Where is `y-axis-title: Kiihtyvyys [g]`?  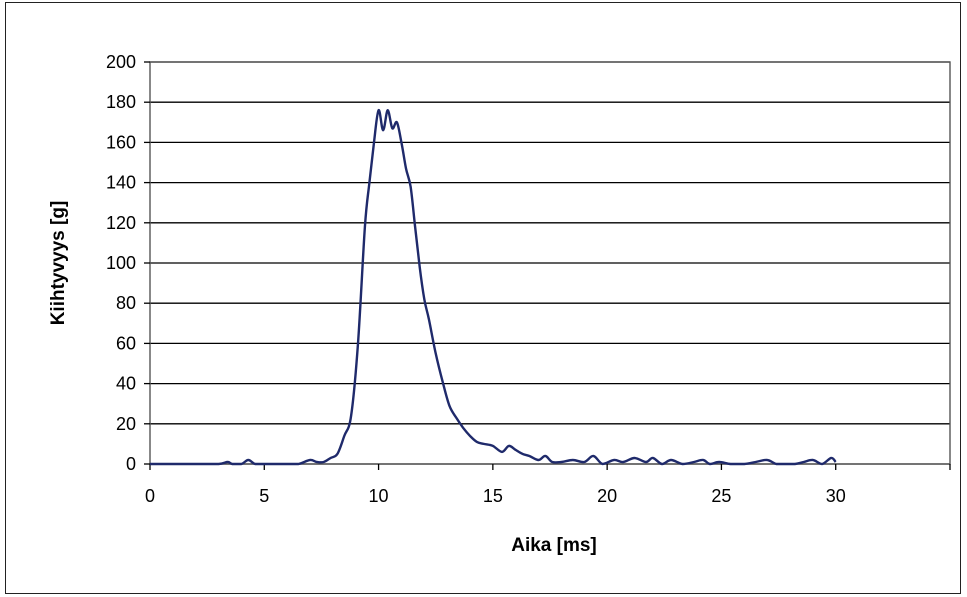 y-axis-title: Kiihtyvyys [g] is located at coordinates (58, 263).